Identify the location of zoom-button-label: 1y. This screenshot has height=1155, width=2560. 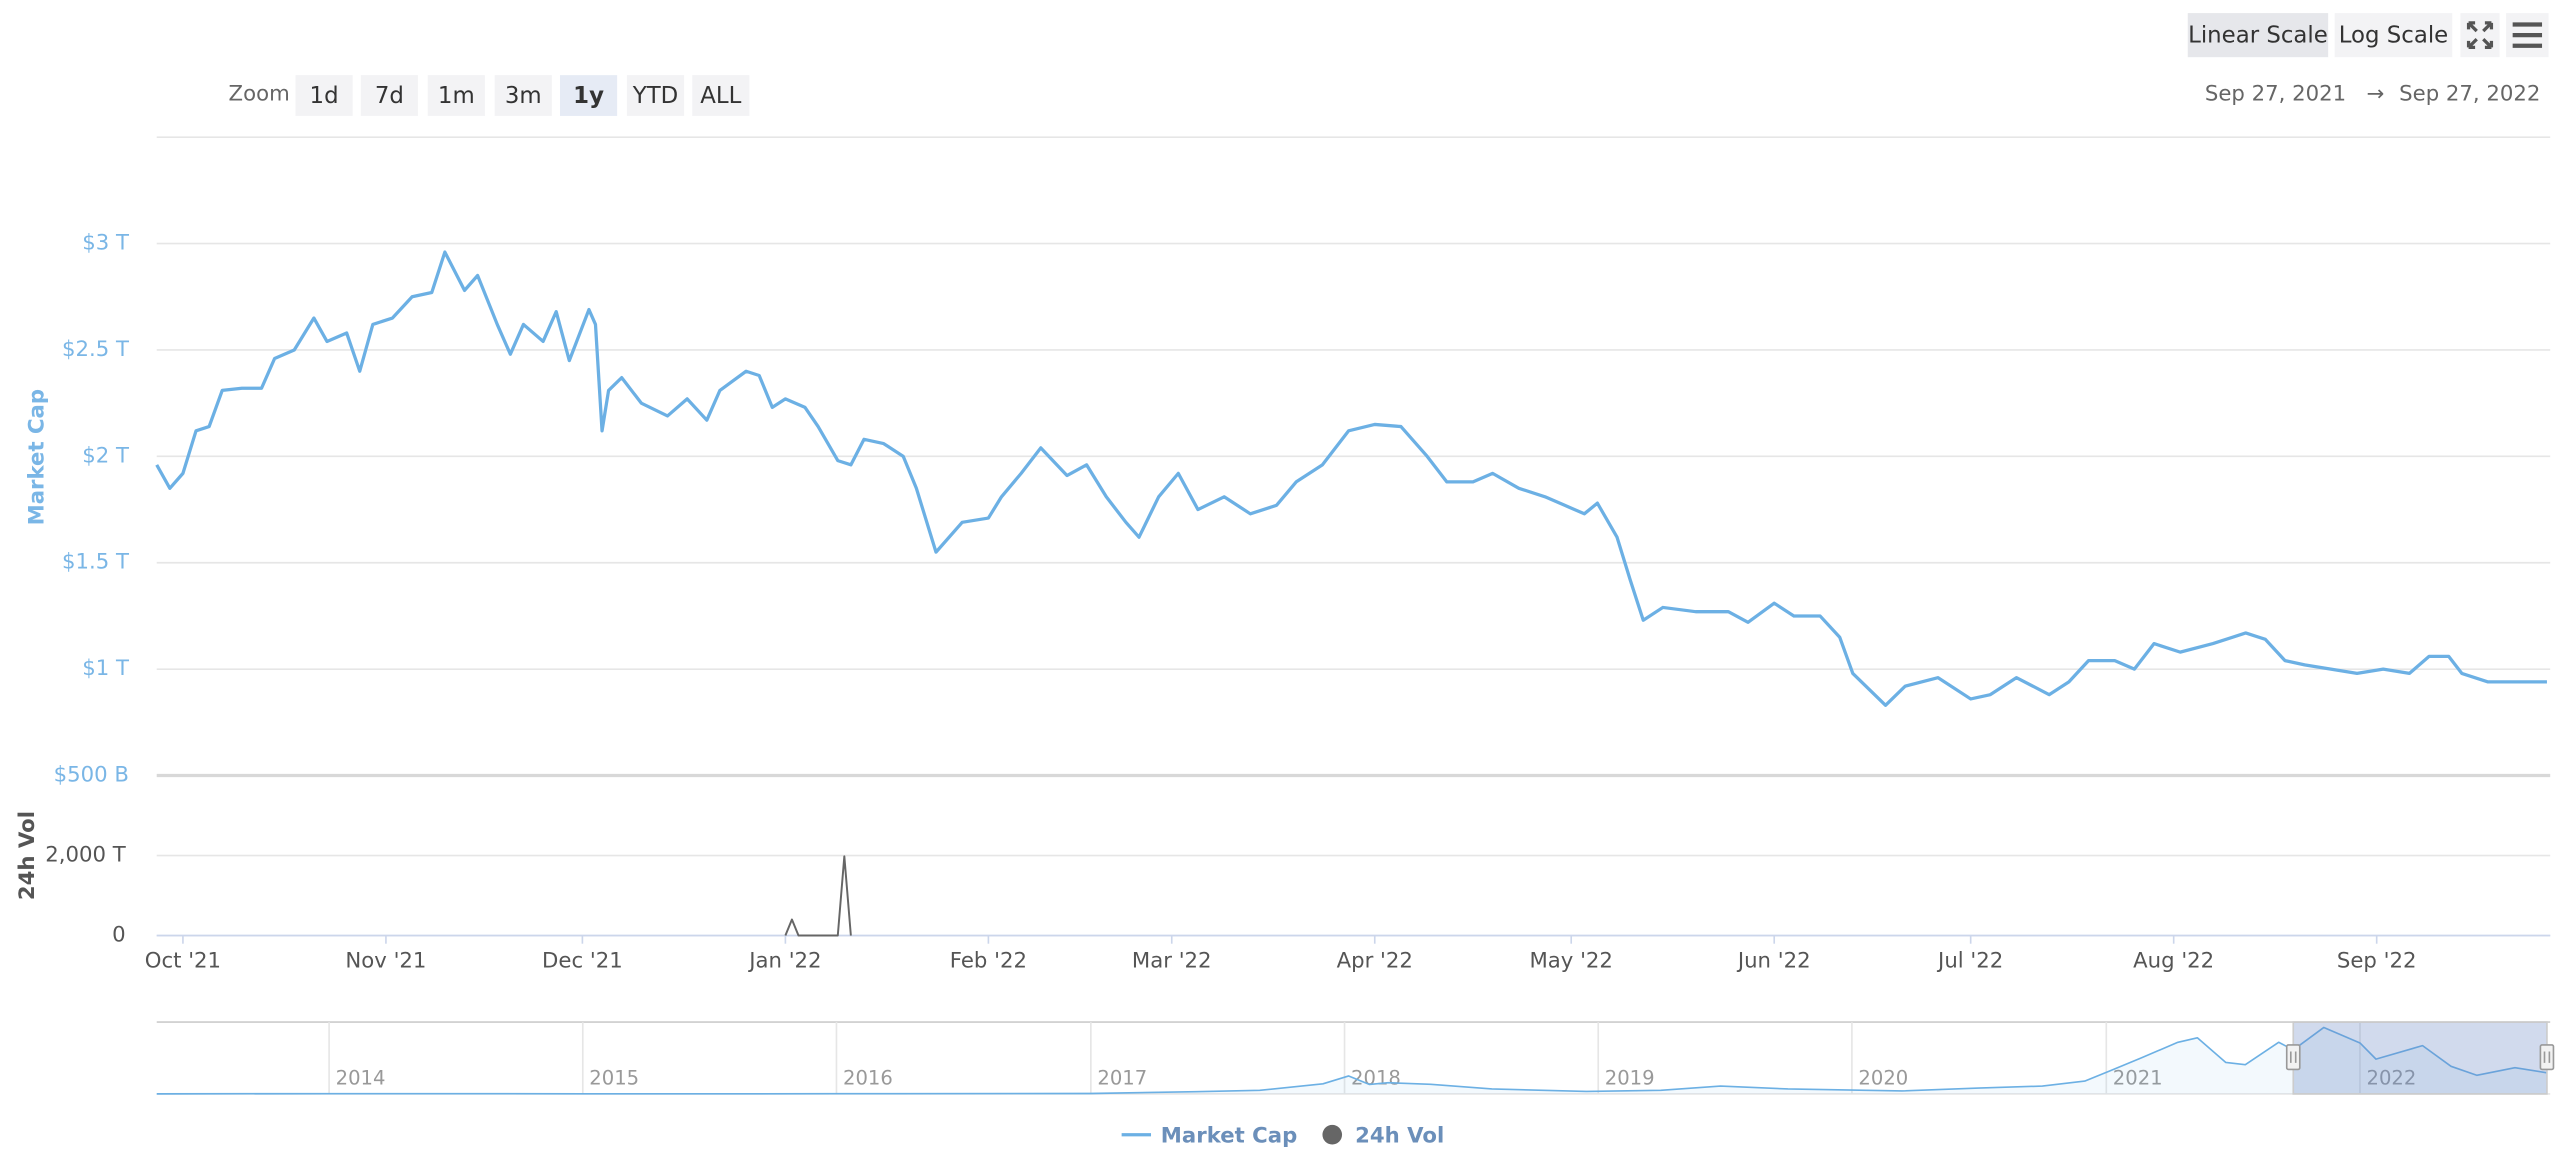
(588, 96).